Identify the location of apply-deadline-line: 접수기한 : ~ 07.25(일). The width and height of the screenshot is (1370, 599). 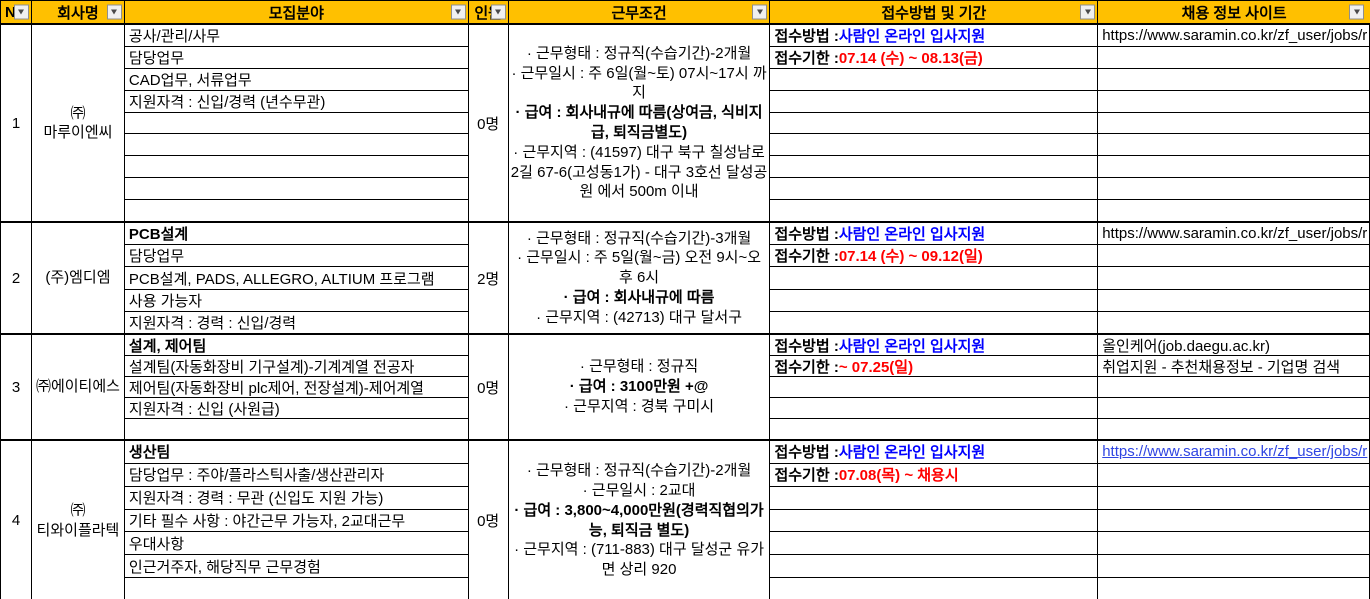
(934, 366).